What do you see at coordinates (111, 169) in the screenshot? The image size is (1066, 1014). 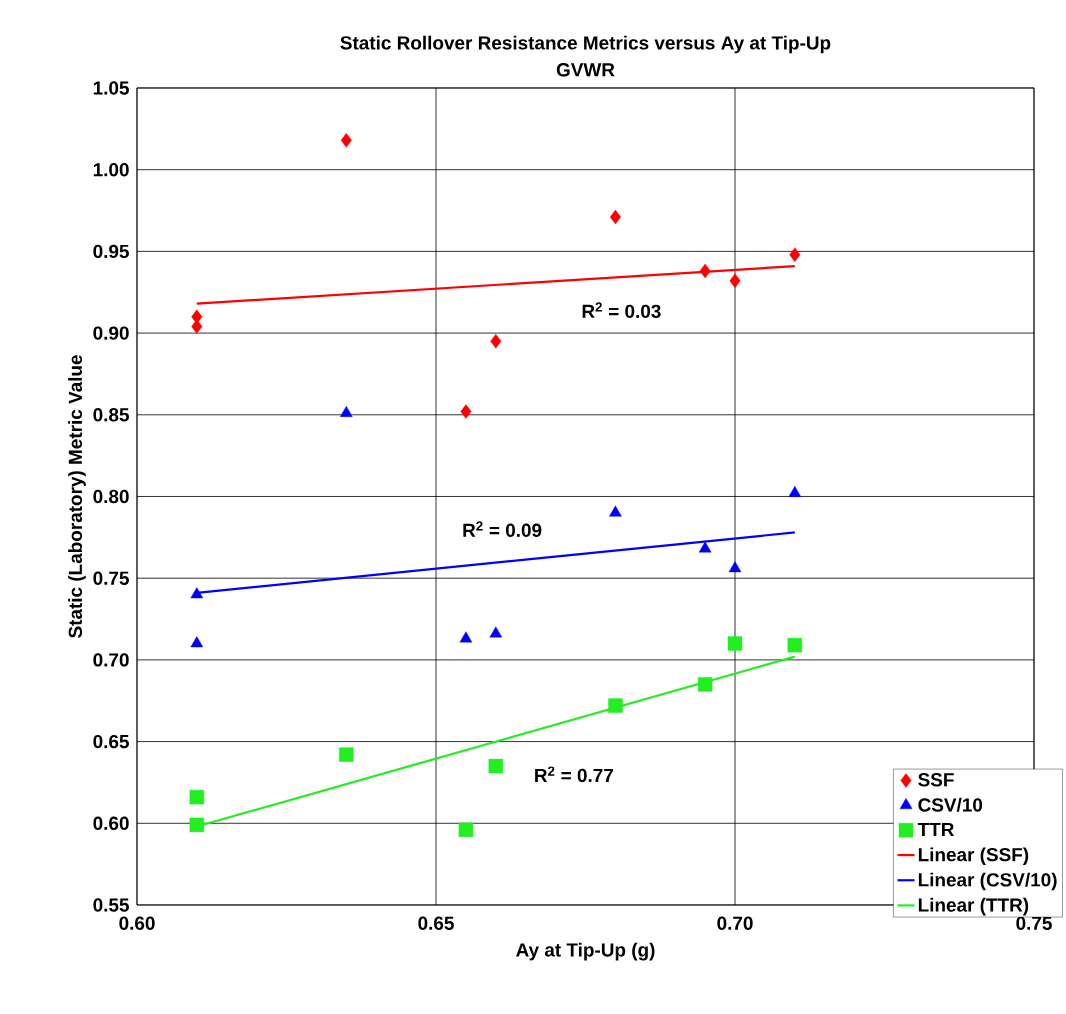 I see `y-tick-label: 1.00` at bounding box center [111, 169].